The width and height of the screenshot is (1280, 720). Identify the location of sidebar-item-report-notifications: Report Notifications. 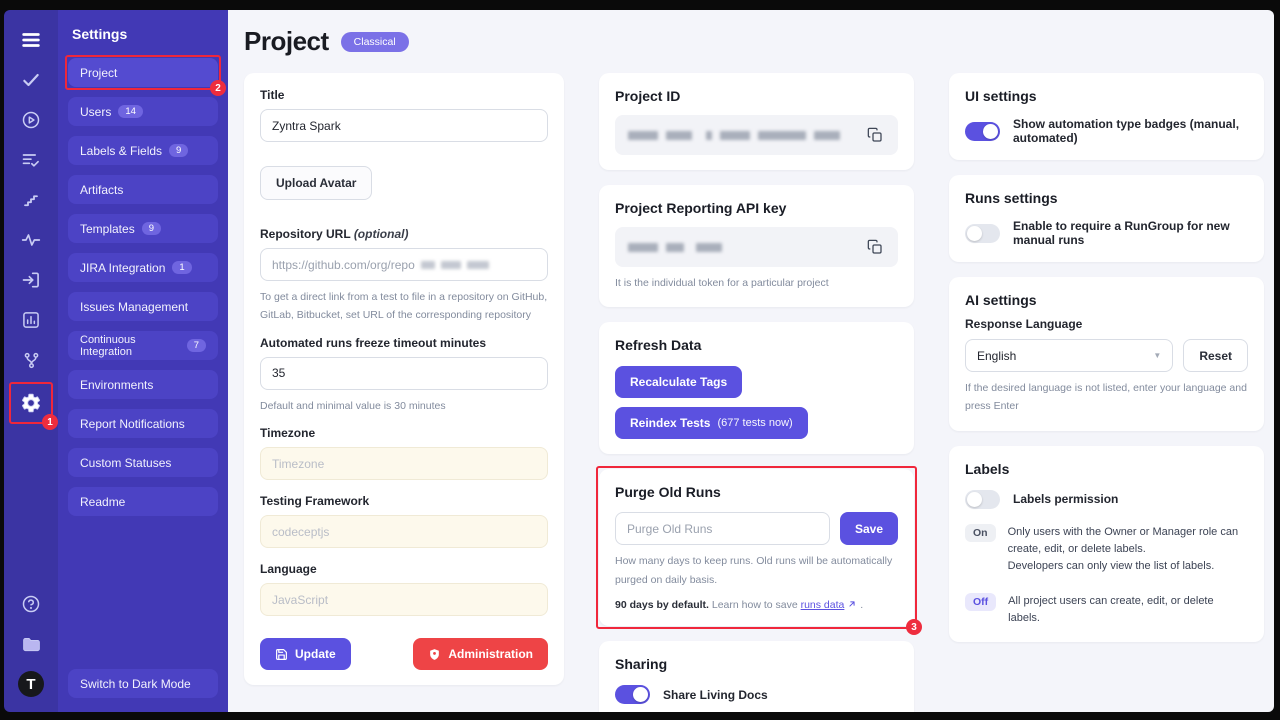
(143, 423).